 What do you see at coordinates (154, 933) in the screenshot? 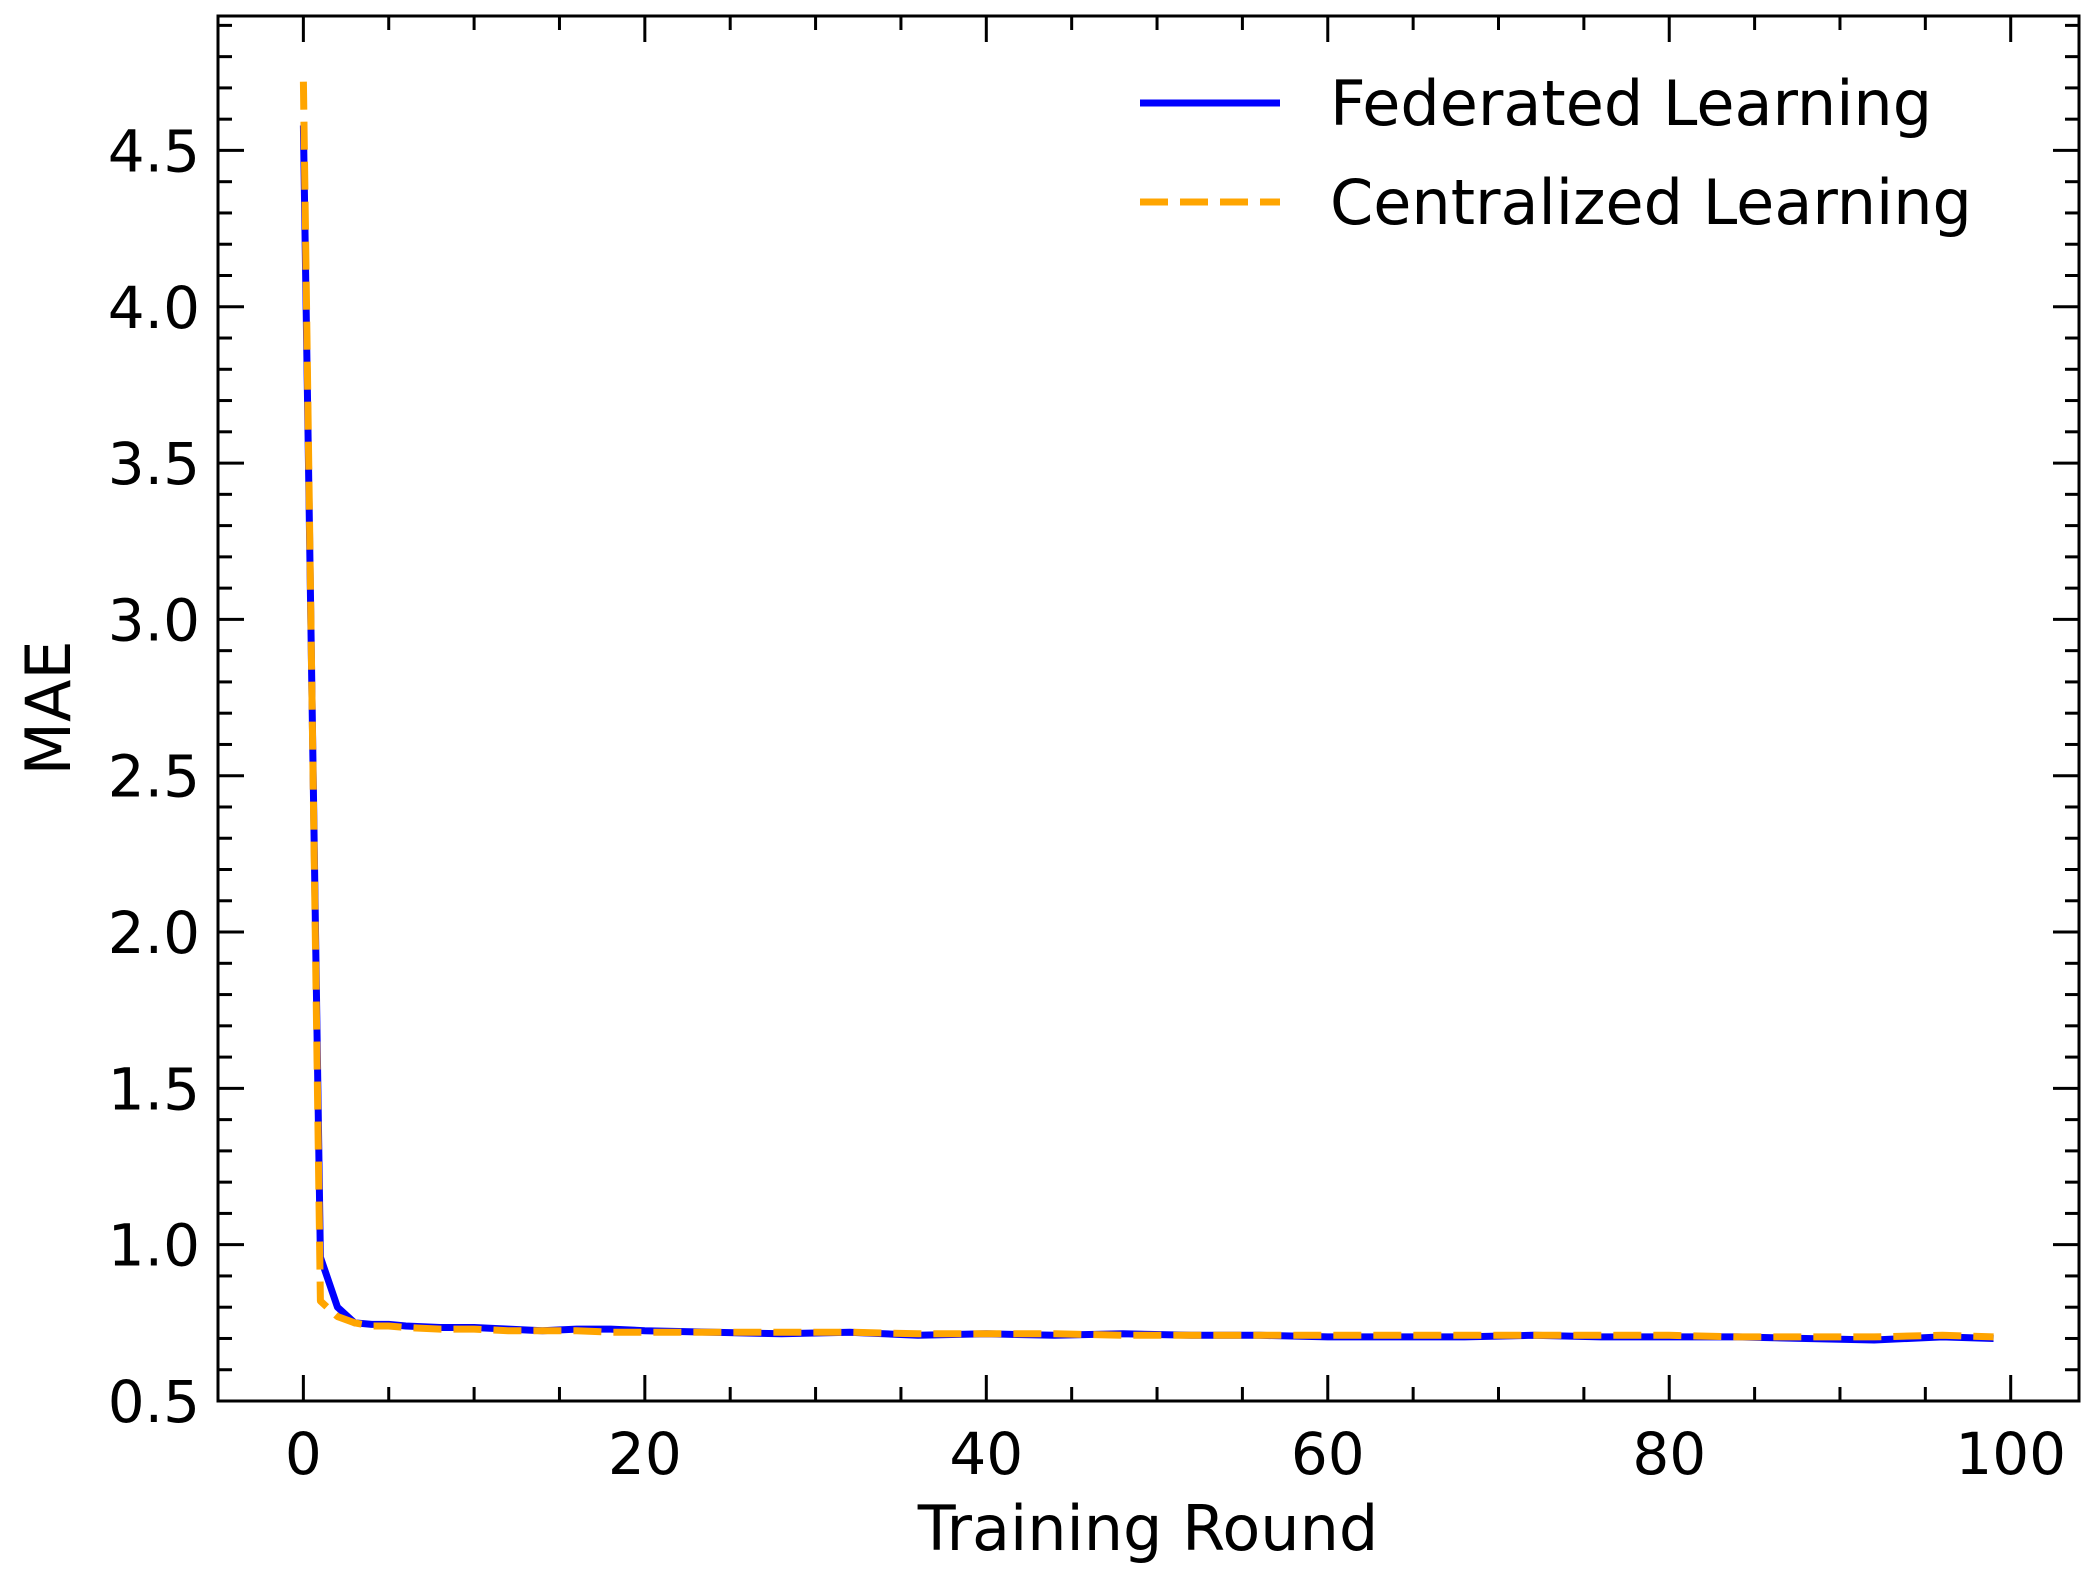
I see `y-tick-label: 2.0` at bounding box center [154, 933].